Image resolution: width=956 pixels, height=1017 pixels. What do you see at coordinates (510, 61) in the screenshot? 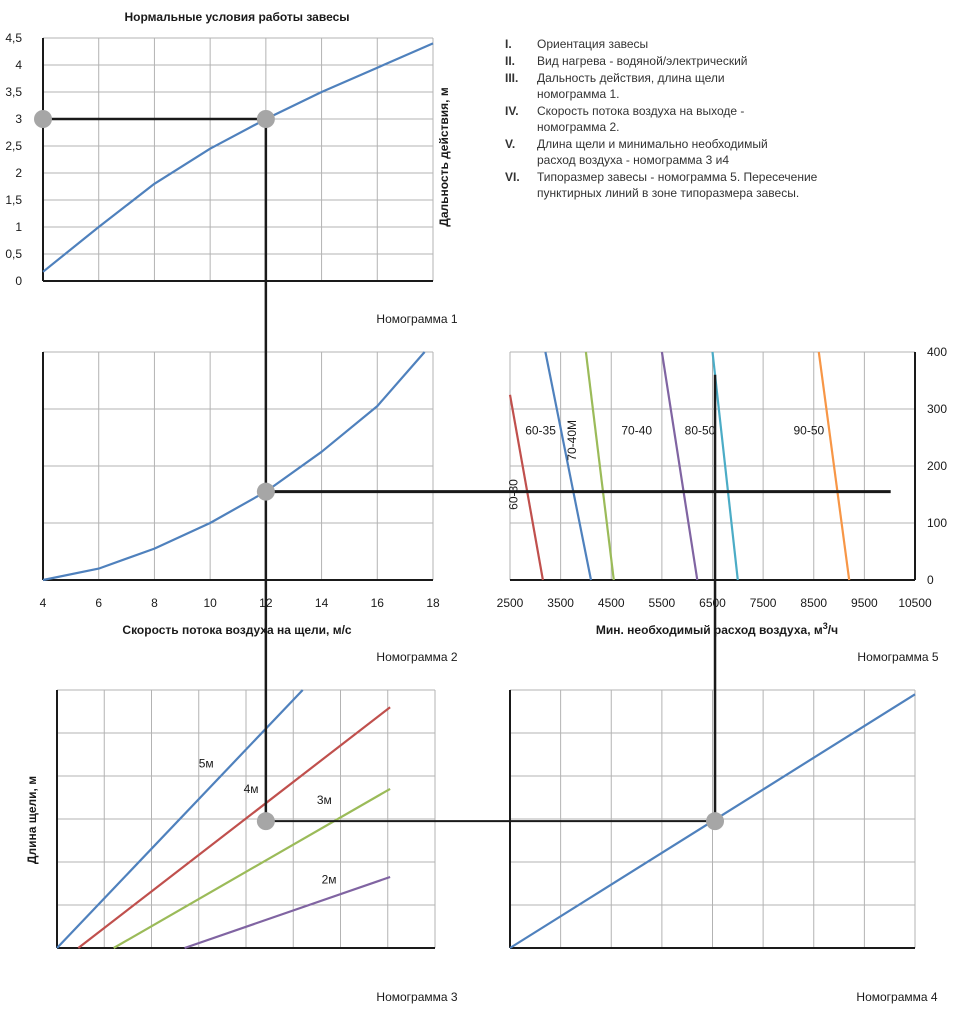
I see `legend-note-number: II.` at bounding box center [510, 61].